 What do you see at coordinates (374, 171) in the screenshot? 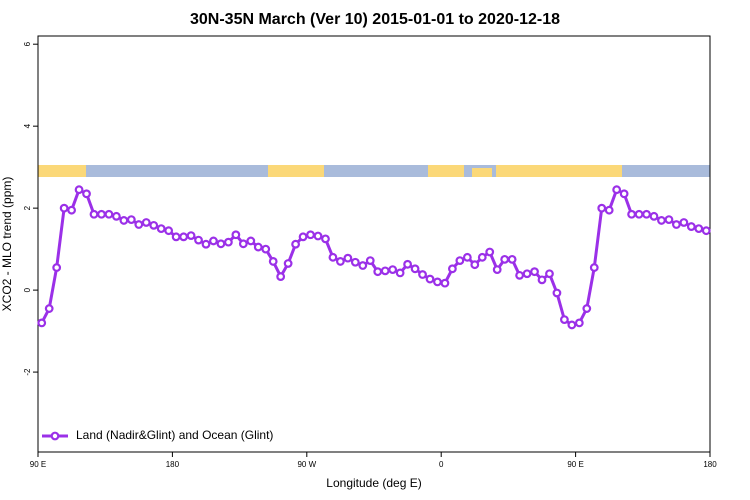
I see `land-ocean-strip` at bounding box center [374, 171].